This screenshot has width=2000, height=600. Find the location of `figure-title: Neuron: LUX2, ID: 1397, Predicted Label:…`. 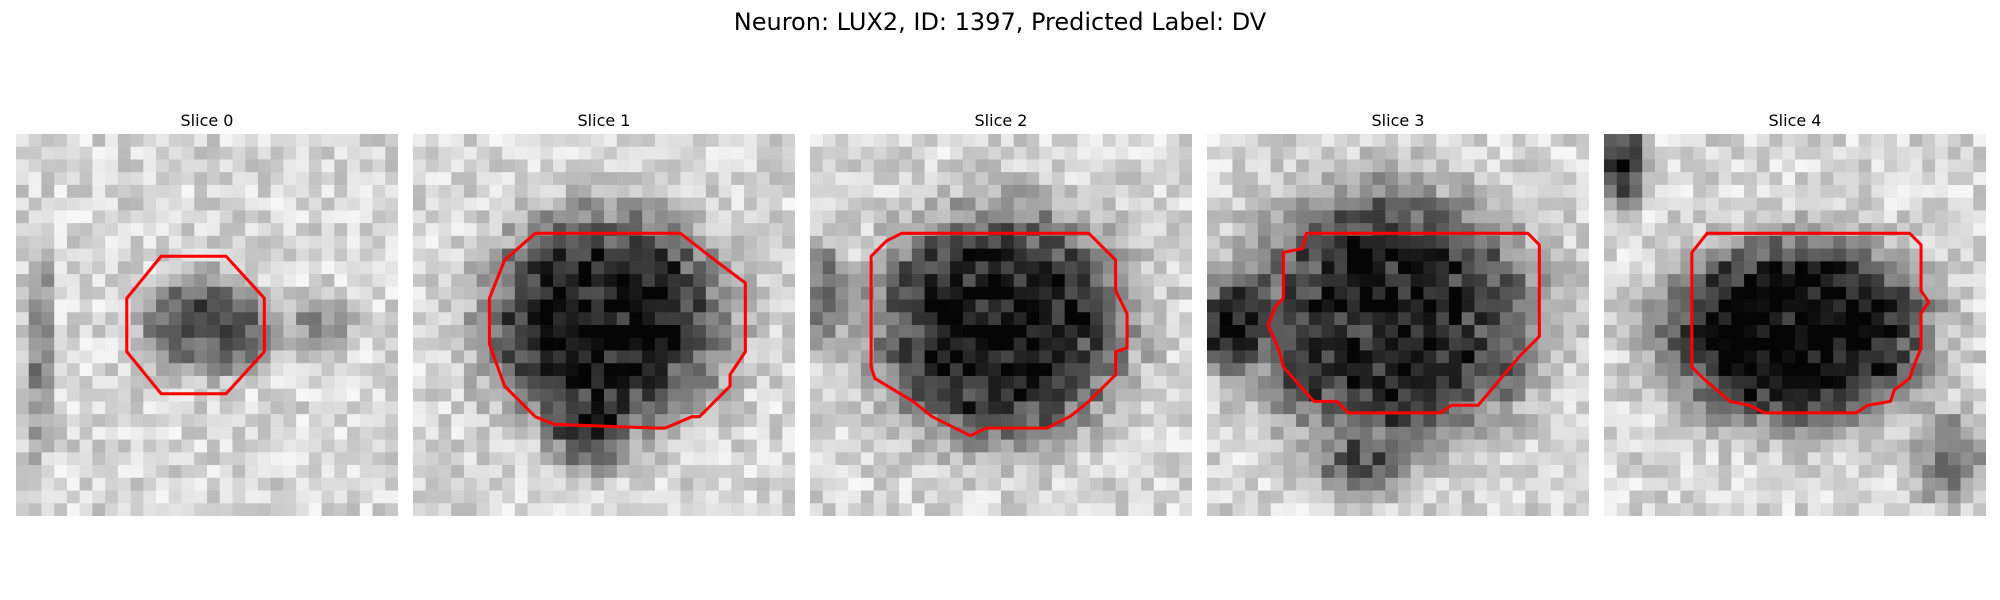

figure-title: Neuron: LUX2, ID: 1397, Predicted Label:… is located at coordinates (1000, 22).